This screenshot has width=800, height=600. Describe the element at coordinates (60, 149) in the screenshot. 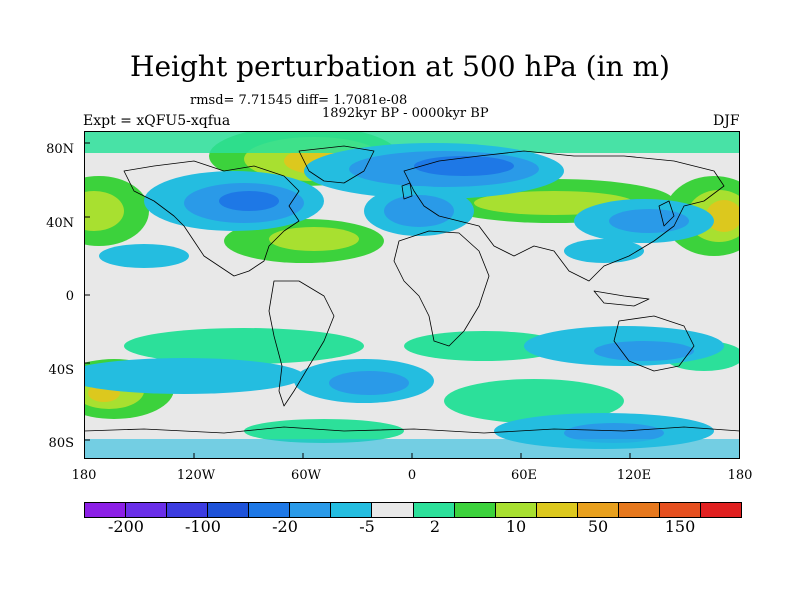

I see `y-tick-80n: 80N` at that location.